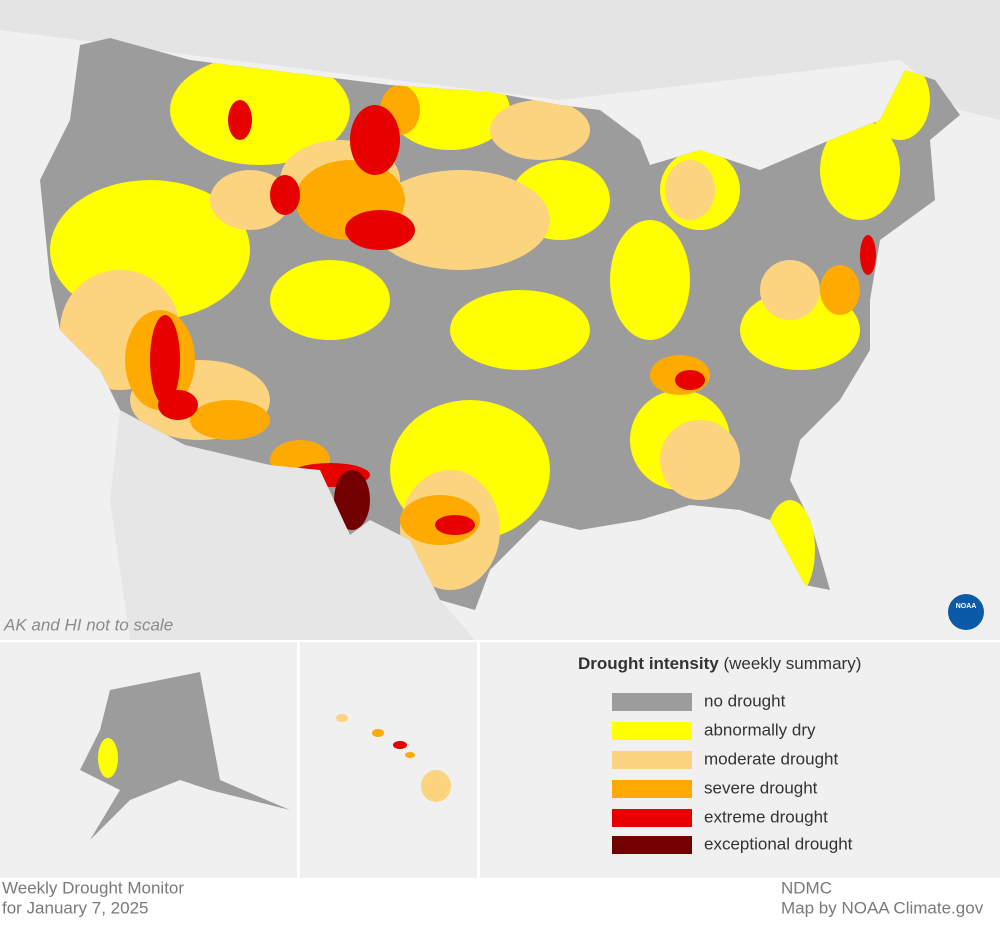 This screenshot has width=1000, height=938. Describe the element at coordinates (719, 663) in the screenshot. I see `legend-heading: Drought intensity (weekly summary)` at that location.